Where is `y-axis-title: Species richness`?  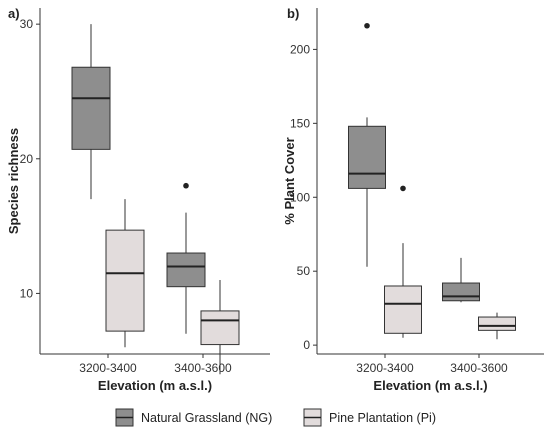 y-axis-title: Species richness is located at coordinates (13, 181).